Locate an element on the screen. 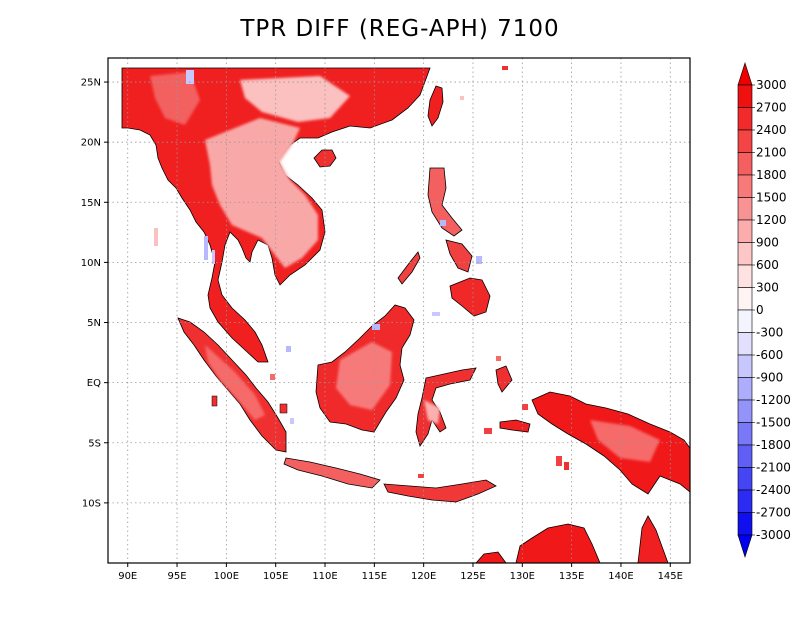 This screenshot has height=618, width=800. colorbar-label: -2400 is located at coordinates (773, 490).